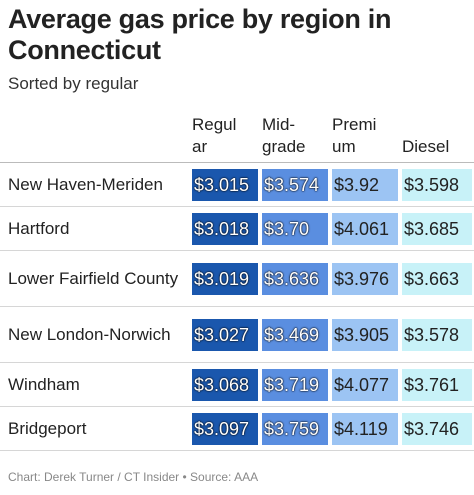 This screenshot has width=474, height=495. I want to click on price-value: $3.019, so click(225, 278).